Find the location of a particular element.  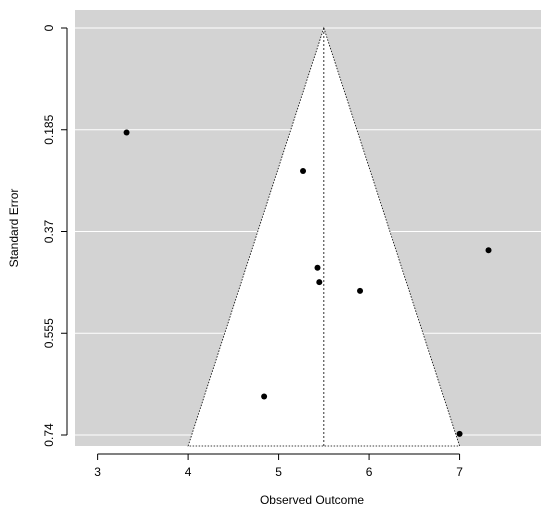

x-tick-label: 3 is located at coordinates (97, 472).